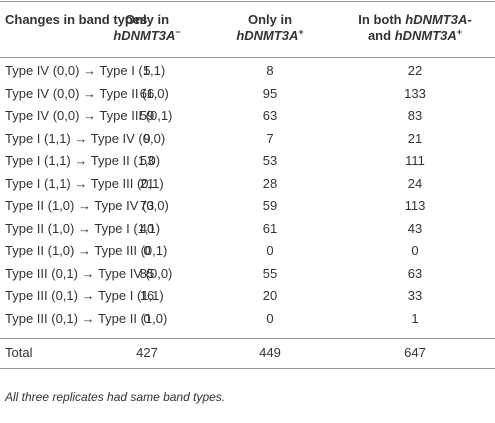 The height and width of the screenshot is (423, 495). I want to click on row-value: 83, so click(415, 115).